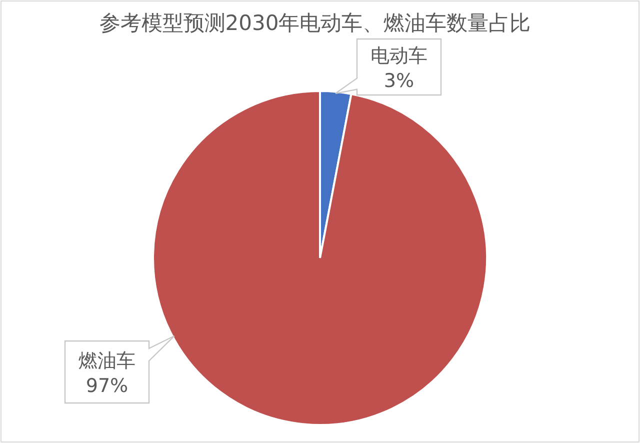  What do you see at coordinates (107, 361) in the screenshot?
I see `slice-label: 燃油车` at bounding box center [107, 361].